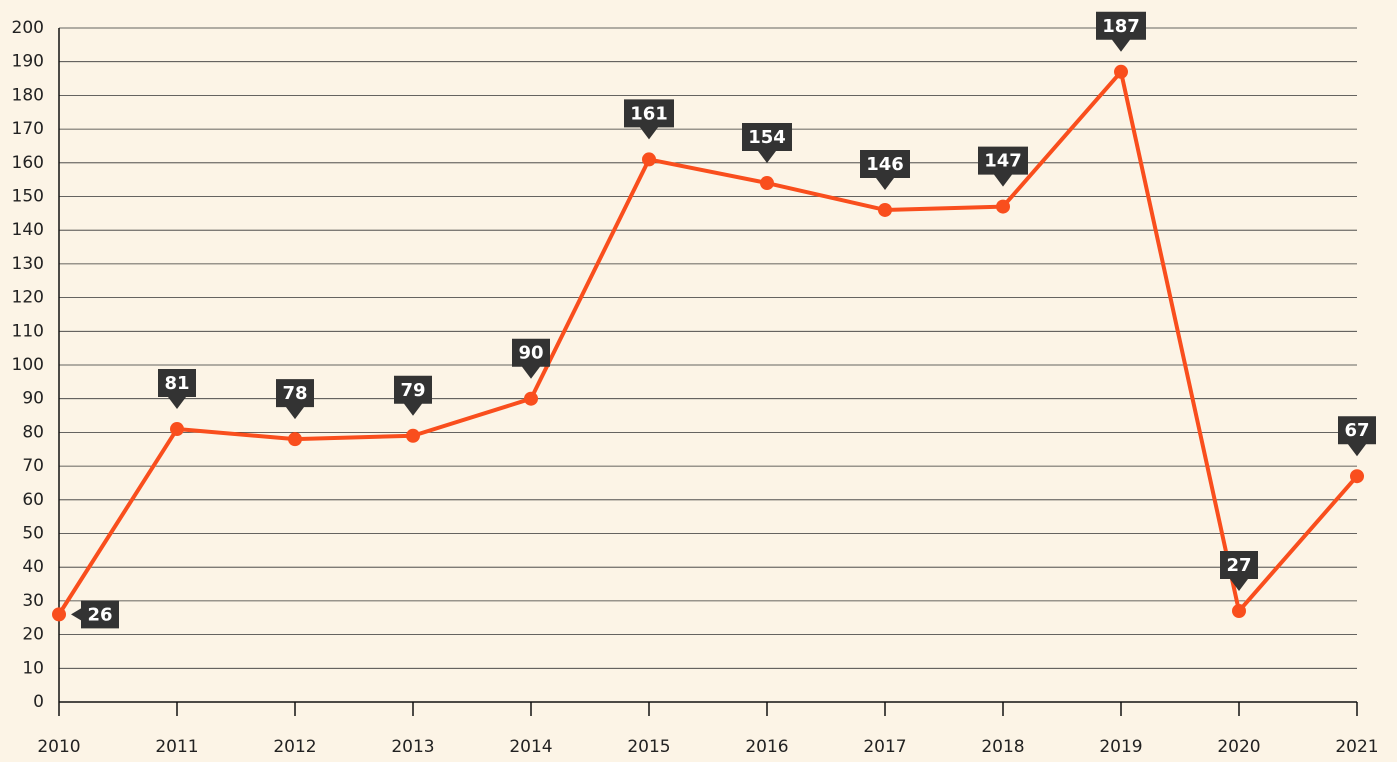 This screenshot has width=1397, height=762. I want to click on y-tick-label: 160, so click(28, 163).